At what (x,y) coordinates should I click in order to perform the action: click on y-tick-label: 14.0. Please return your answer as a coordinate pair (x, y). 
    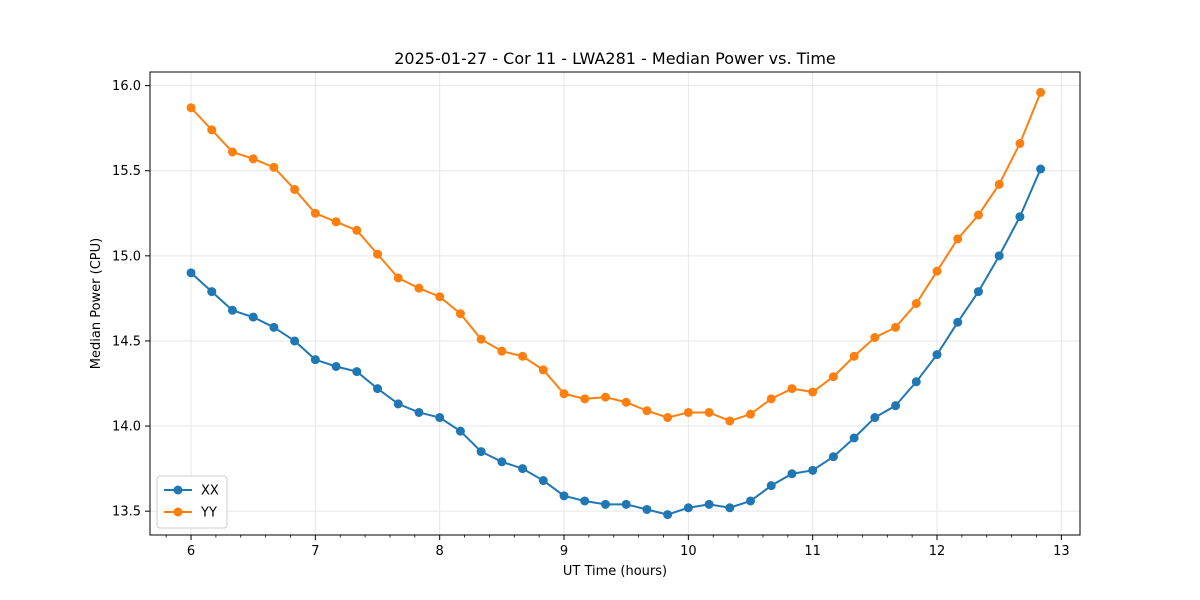
    Looking at the image, I should click on (126, 427).